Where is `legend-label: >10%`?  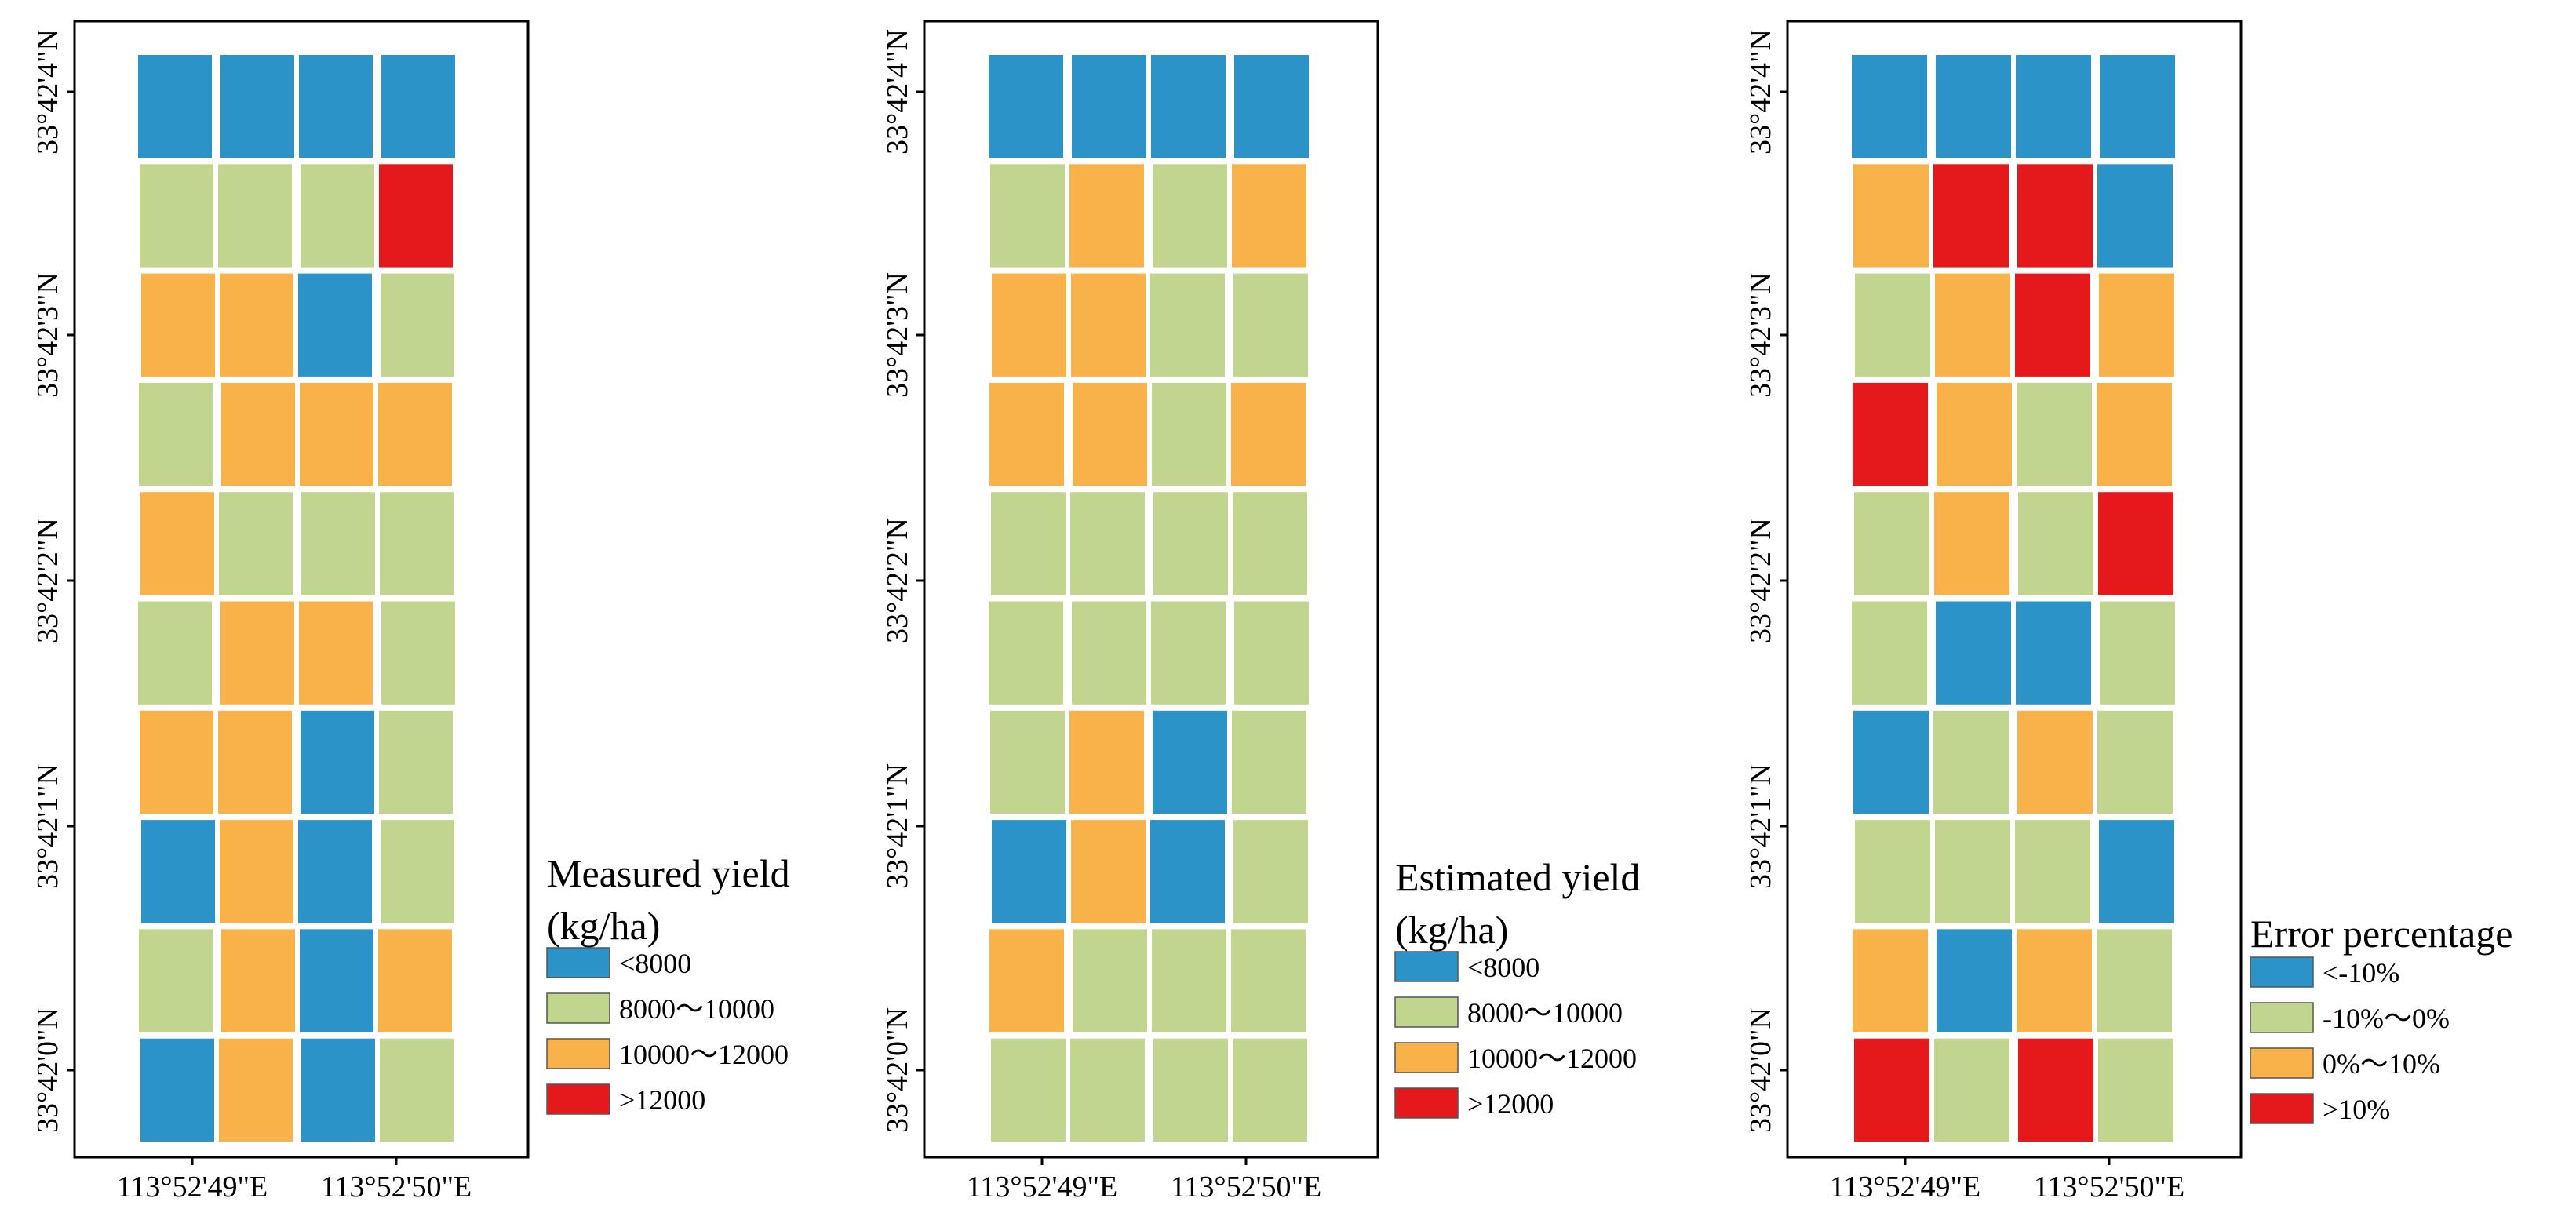
legend-label: >10% is located at coordinates (2356, 1109).